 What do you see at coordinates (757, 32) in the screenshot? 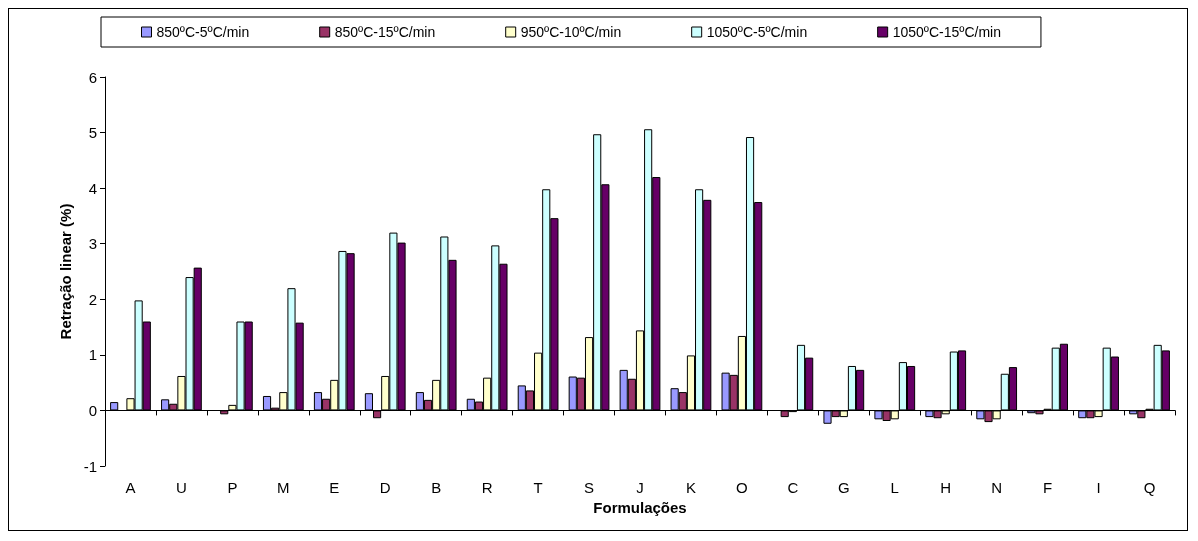
I see `legend-label: 1050ºC-5ºC/min` at bounding box center [757, 32].